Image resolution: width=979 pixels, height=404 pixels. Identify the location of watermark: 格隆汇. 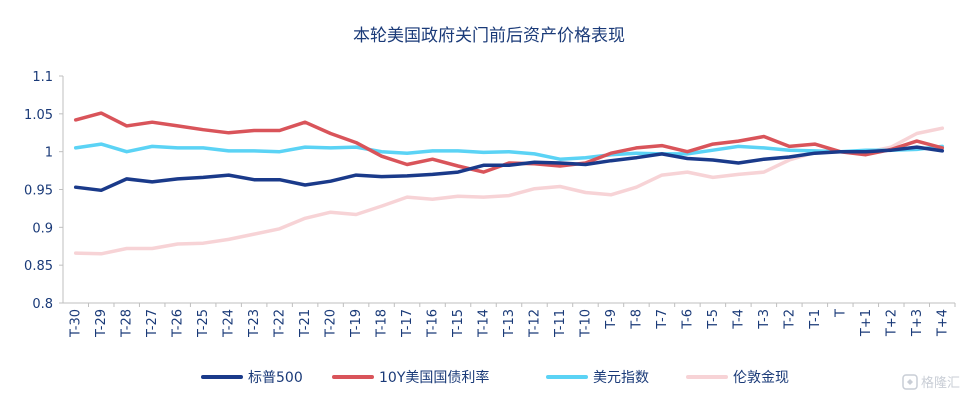
(931, 382).